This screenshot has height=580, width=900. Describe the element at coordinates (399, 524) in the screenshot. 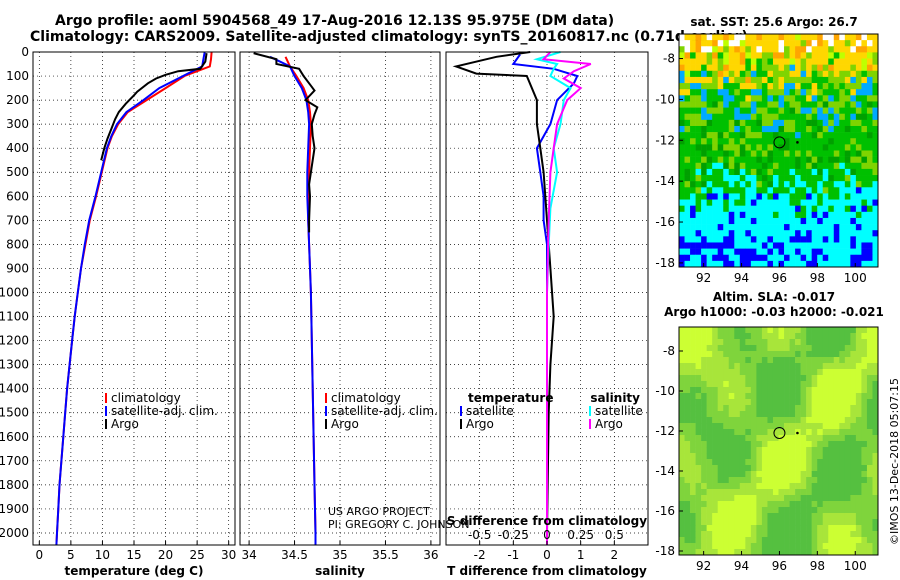

I see `credit-line2: PI: GREGORY C. JOHNSON` at that location.